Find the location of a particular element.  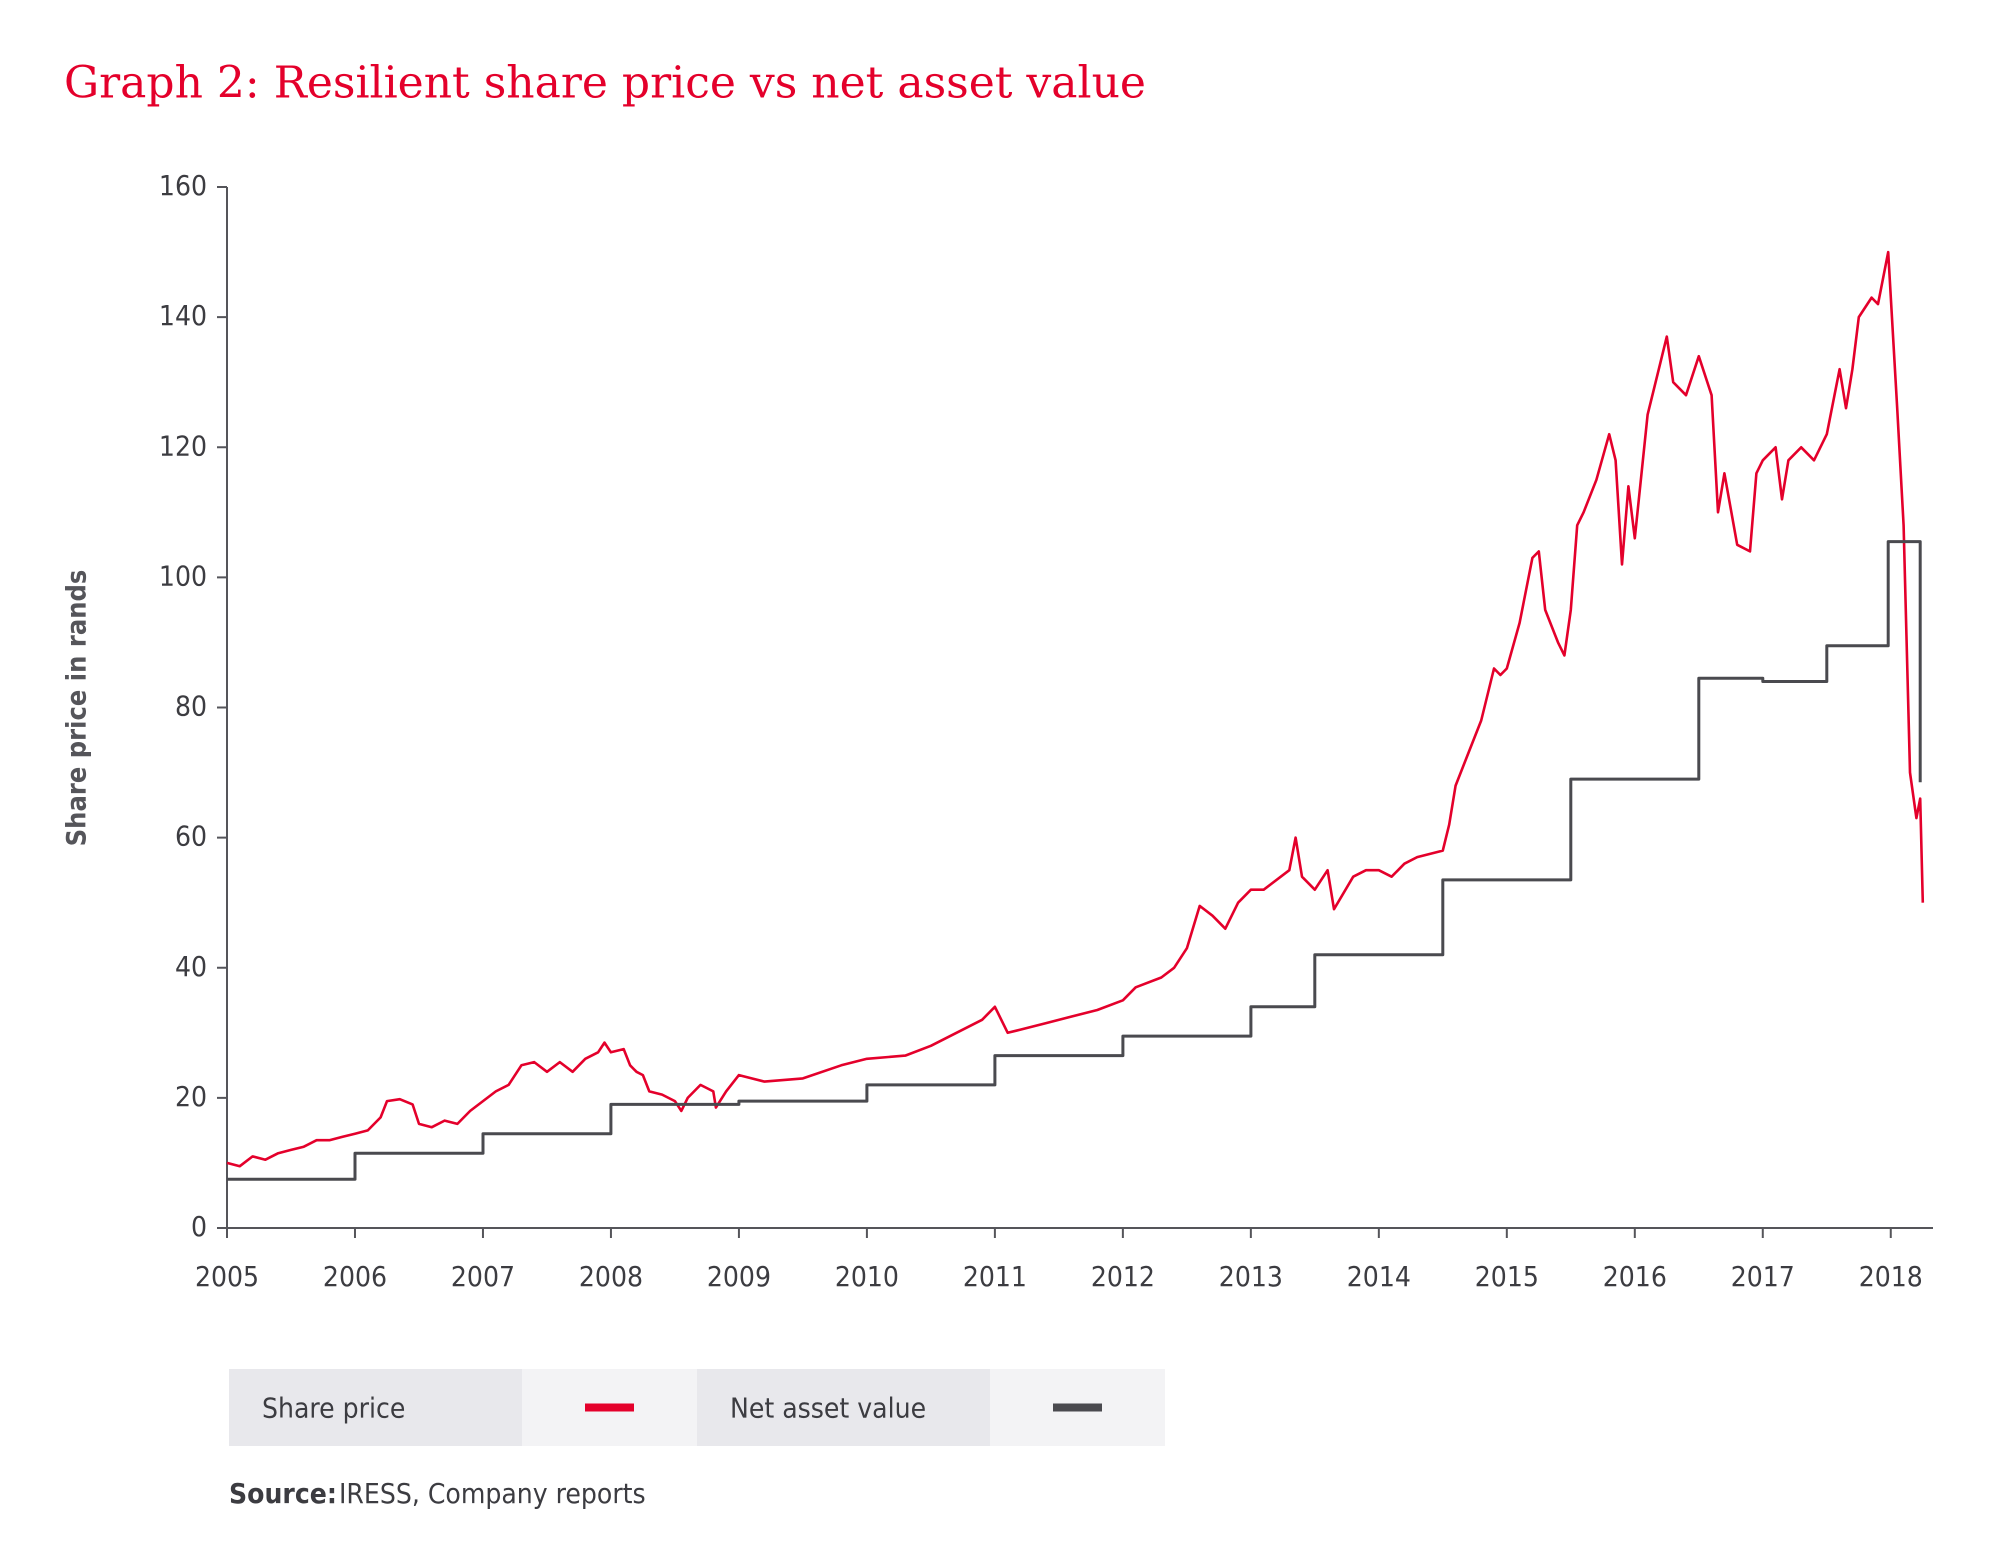

x-tick-label: 2016 is located at coordinates (1635, 1276).